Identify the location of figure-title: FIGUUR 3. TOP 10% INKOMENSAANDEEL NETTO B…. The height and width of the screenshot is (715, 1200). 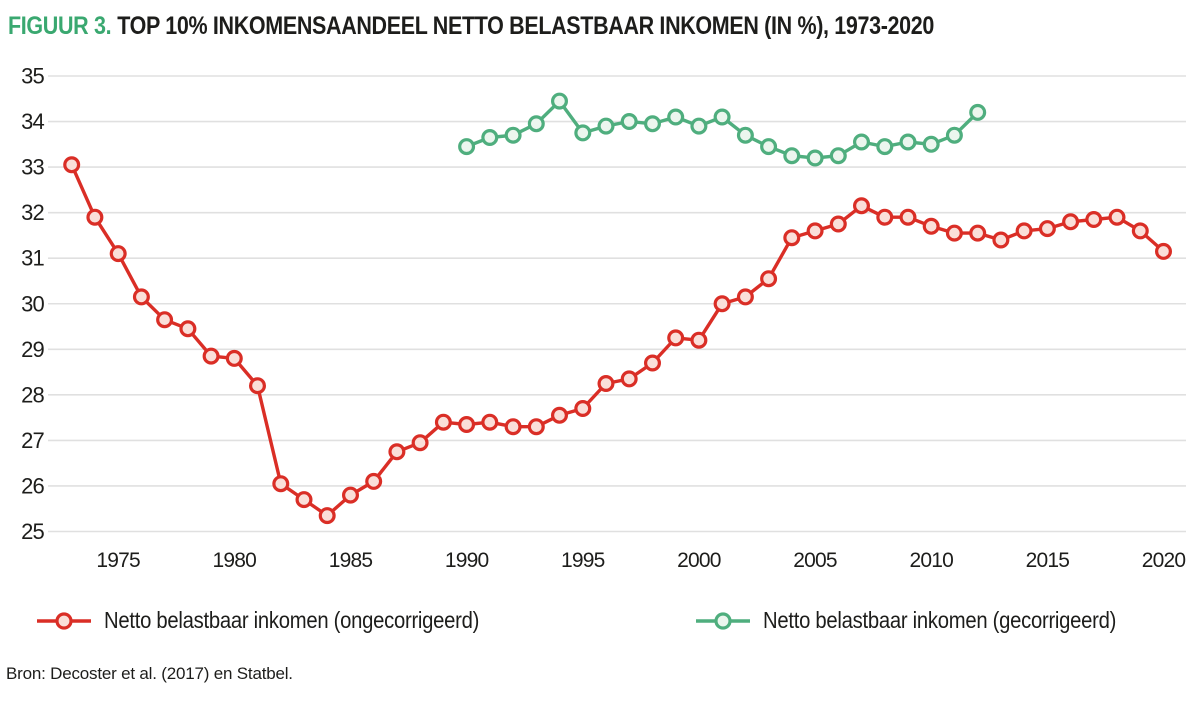
(471, 26).